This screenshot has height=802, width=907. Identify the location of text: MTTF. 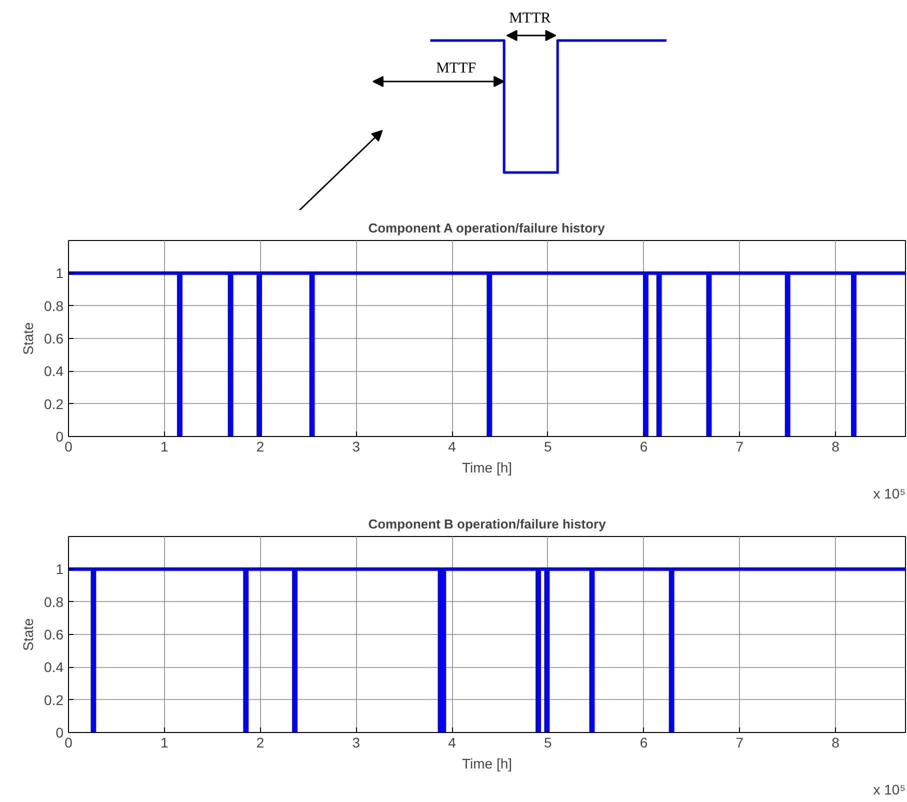
(456, 68).